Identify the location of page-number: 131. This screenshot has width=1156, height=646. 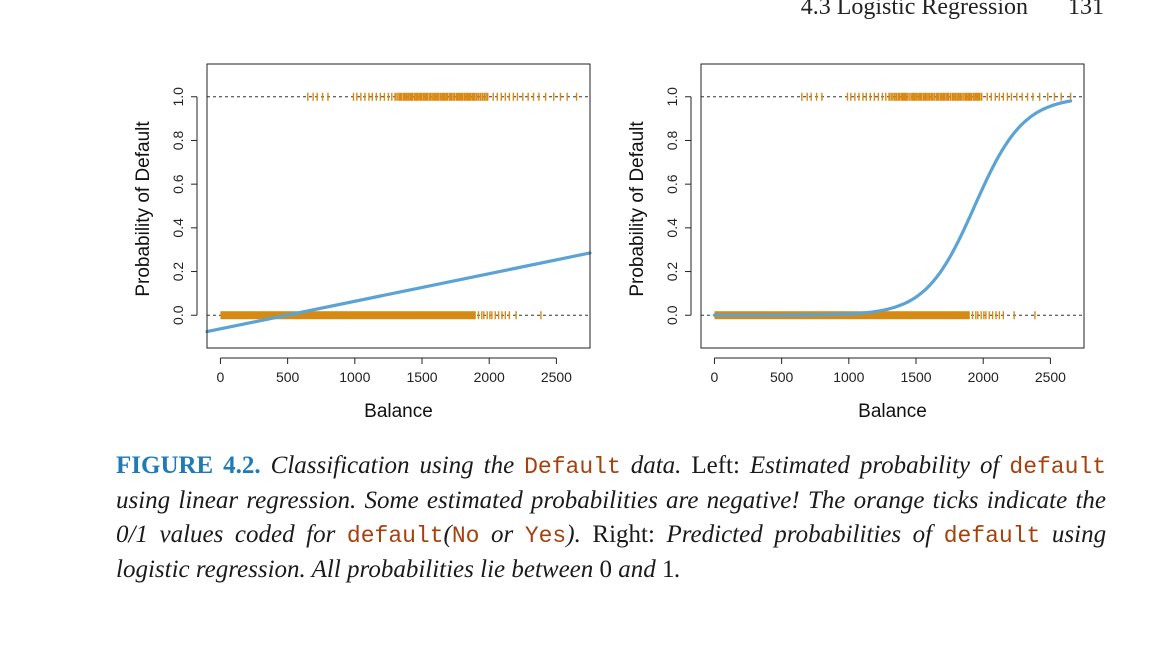
(1086, 10).